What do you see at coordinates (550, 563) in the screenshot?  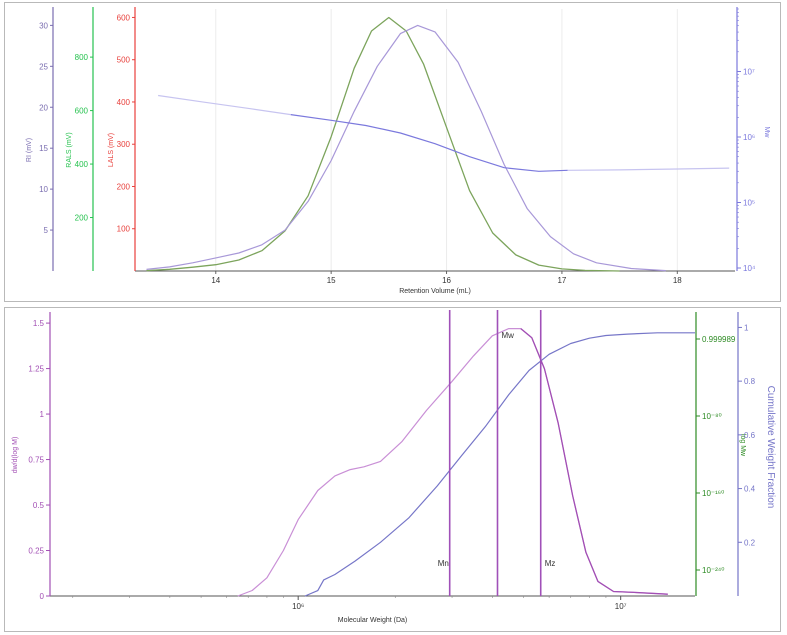 I see `marker-mz-label: Mz` at bounding box center [550, 563].